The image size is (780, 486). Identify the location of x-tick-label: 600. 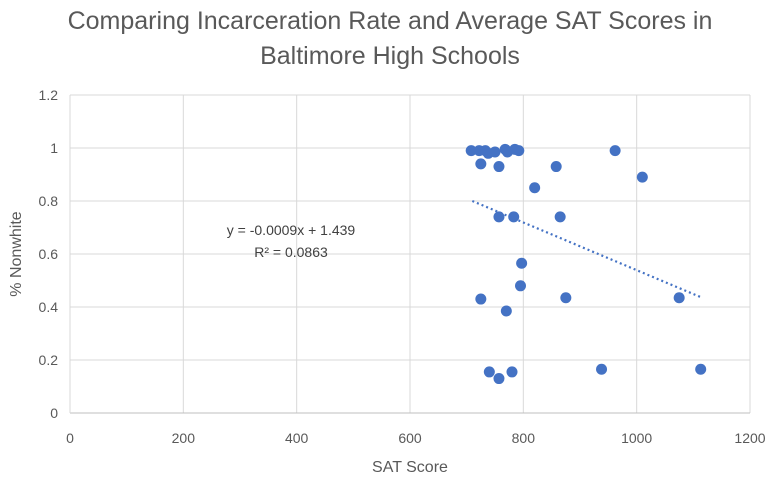
(410, 438).